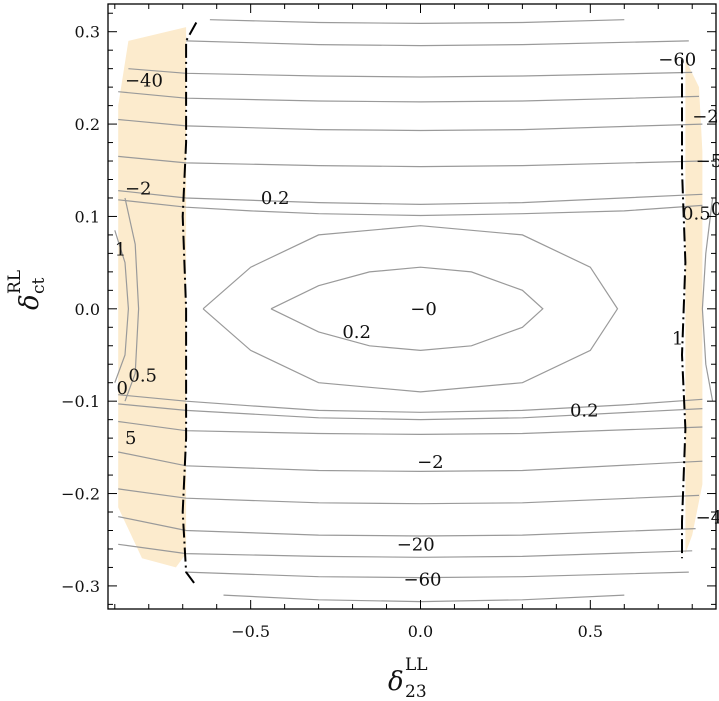 Image resolution: width=719 pixels, height=701 pixels. I want to click on y-axis-title-base: δ, so click(30, 302).